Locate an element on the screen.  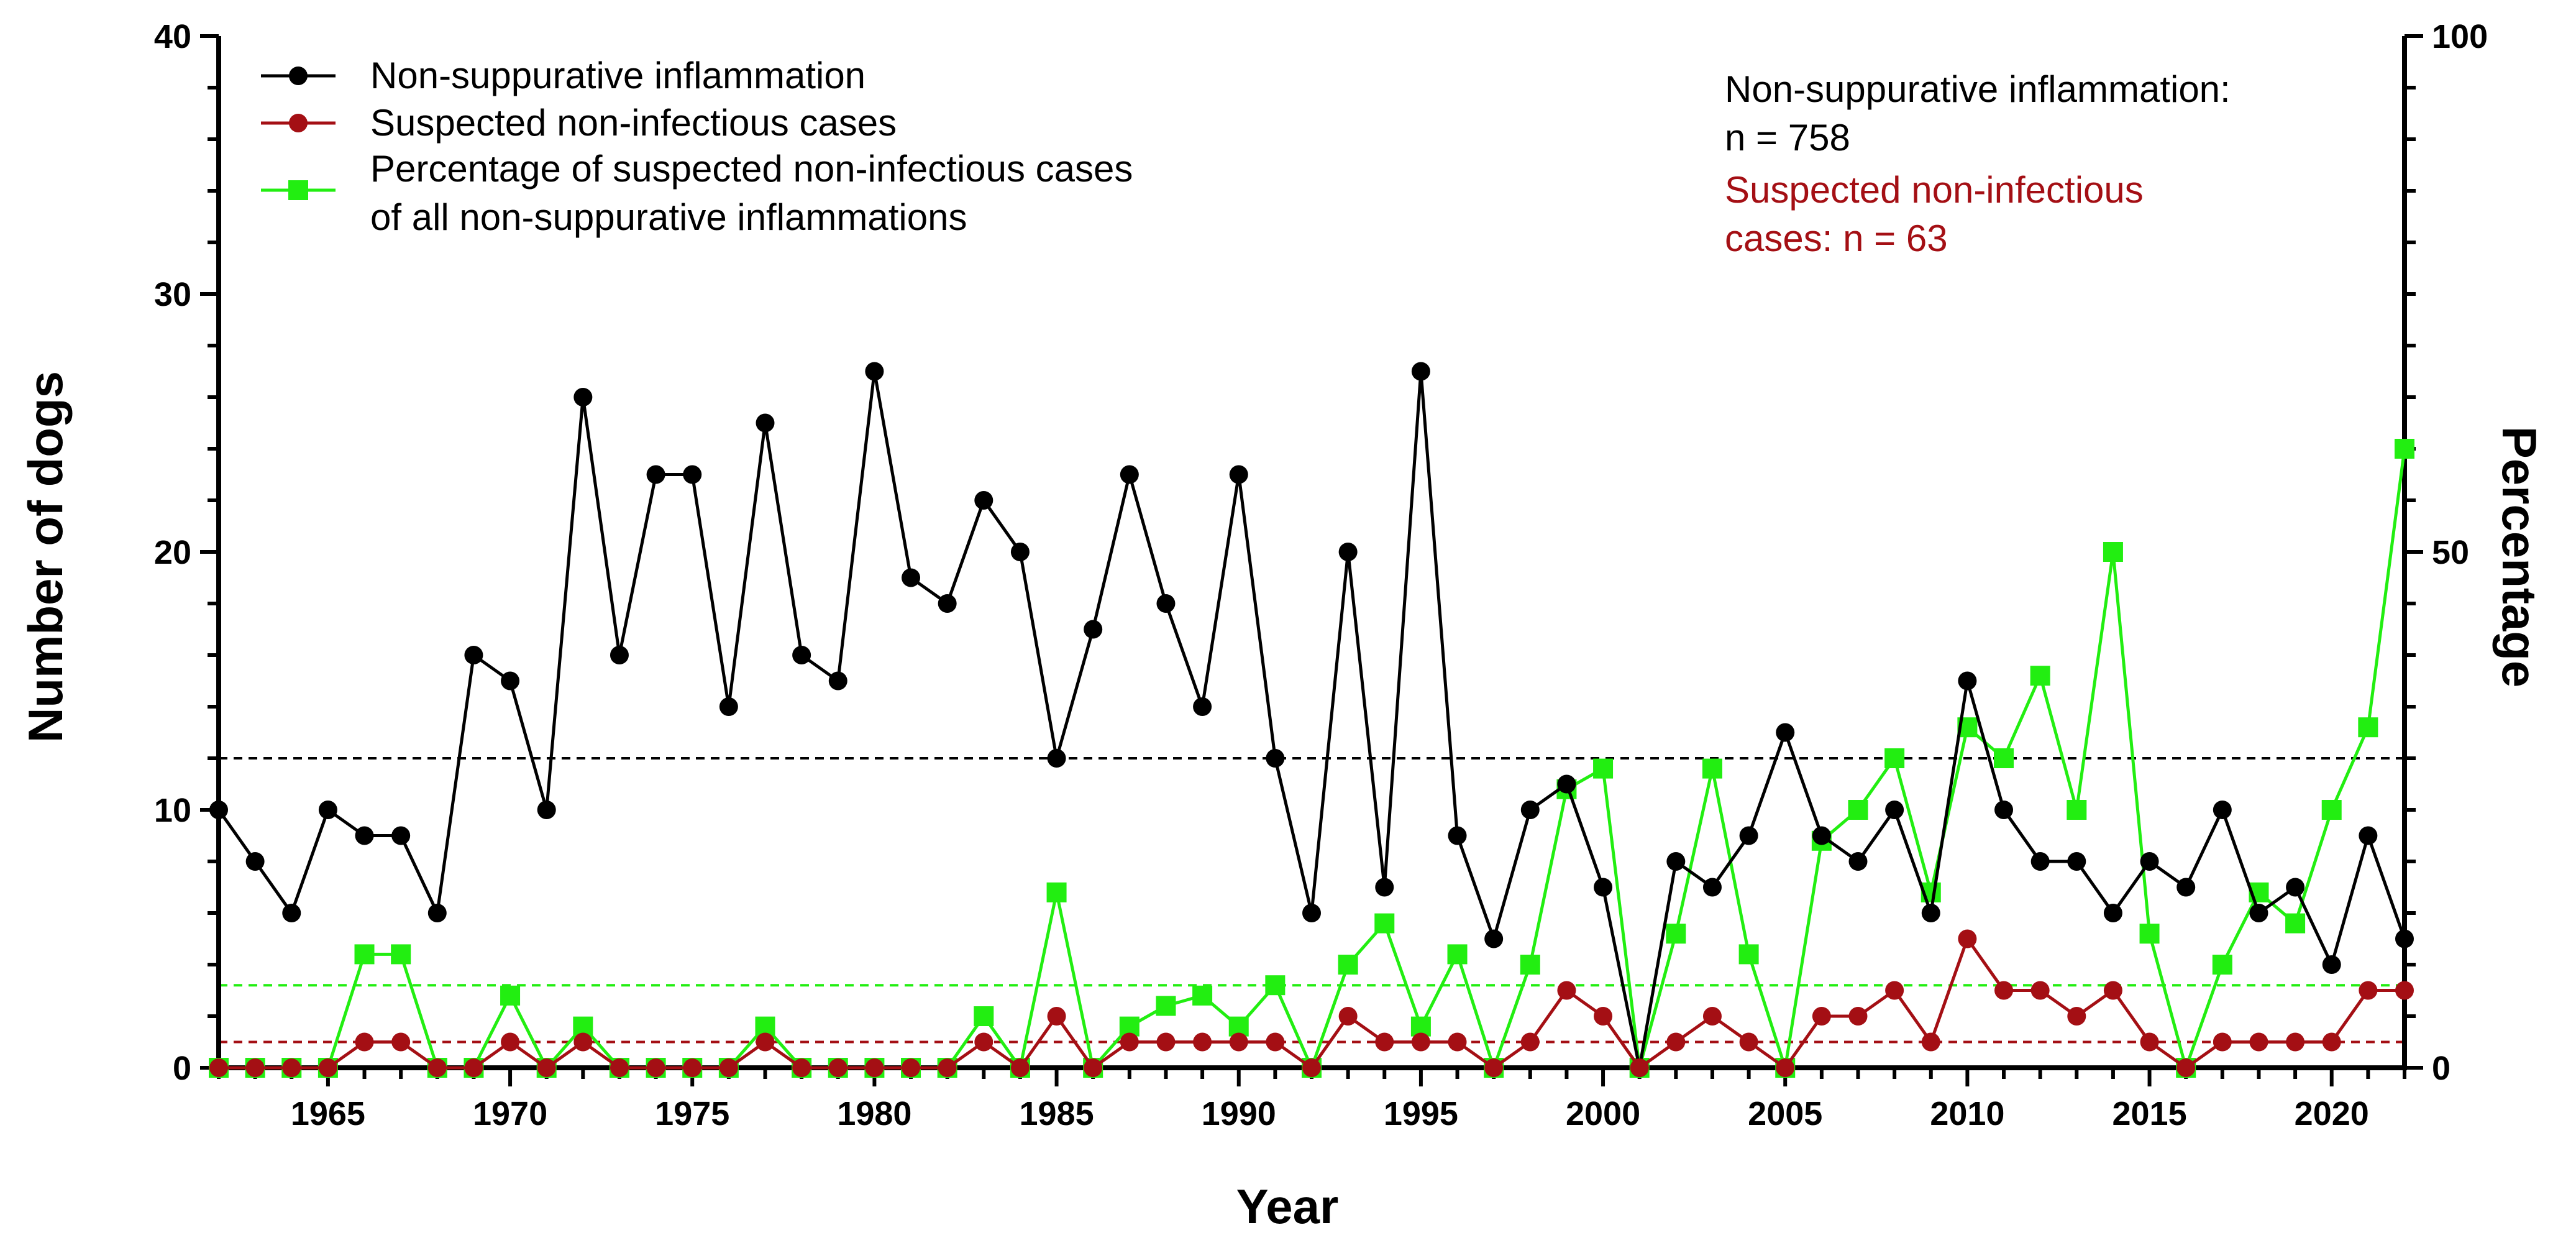
x-axis-title: Year is located at coordinates (1287, 1206).